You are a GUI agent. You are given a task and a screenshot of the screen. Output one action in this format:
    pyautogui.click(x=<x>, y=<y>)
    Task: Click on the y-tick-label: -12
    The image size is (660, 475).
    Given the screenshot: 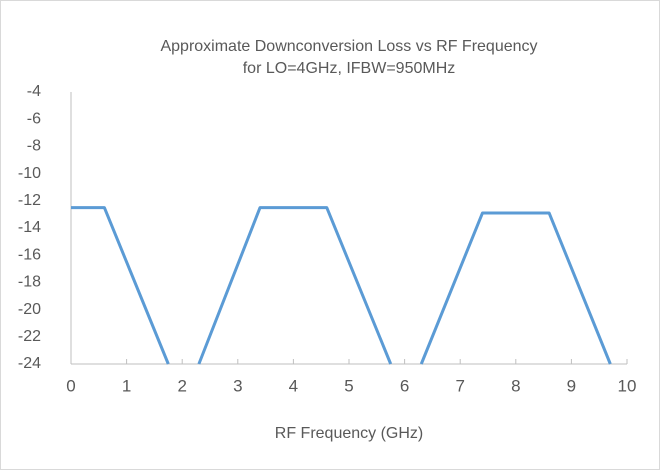 What is the action you would take?
    pyautogui.click(x=29, y=200)
    